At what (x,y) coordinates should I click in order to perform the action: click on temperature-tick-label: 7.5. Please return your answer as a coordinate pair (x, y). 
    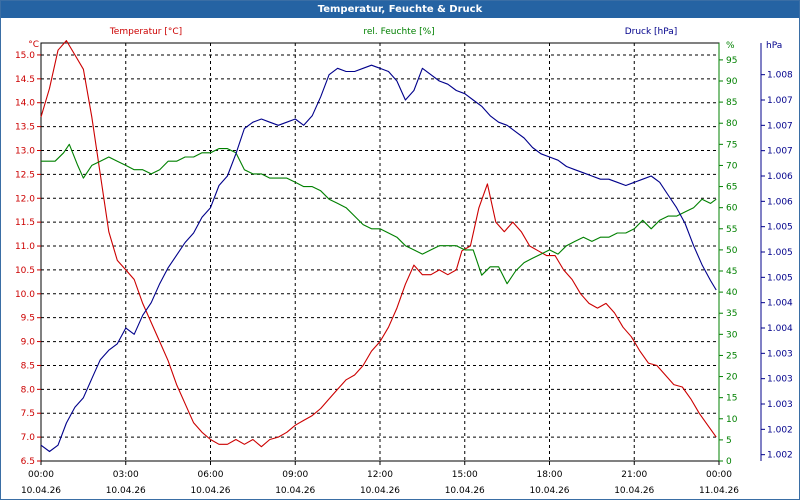
    Looking at the image, I should click on (28, 414).